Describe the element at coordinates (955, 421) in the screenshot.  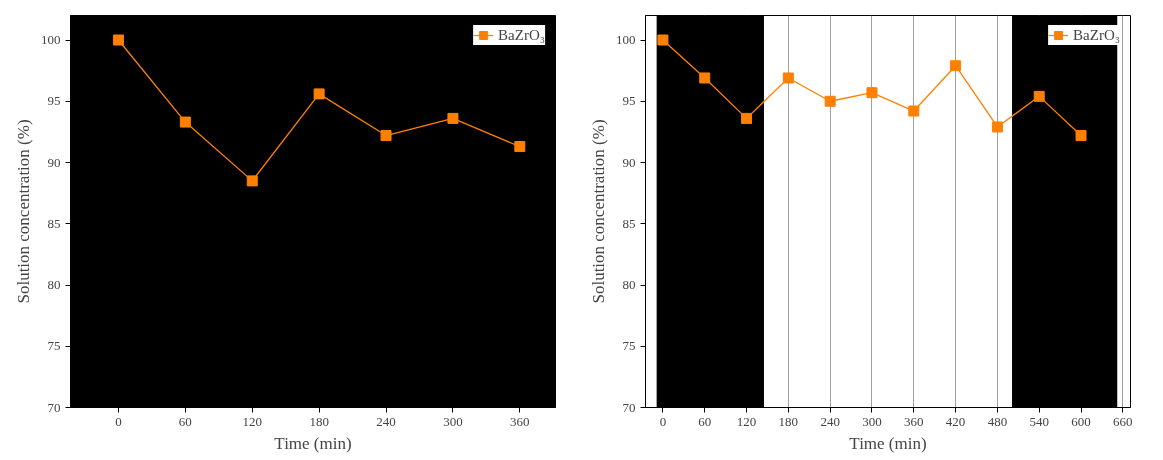
I see `x-tick-label: 420` at that location.